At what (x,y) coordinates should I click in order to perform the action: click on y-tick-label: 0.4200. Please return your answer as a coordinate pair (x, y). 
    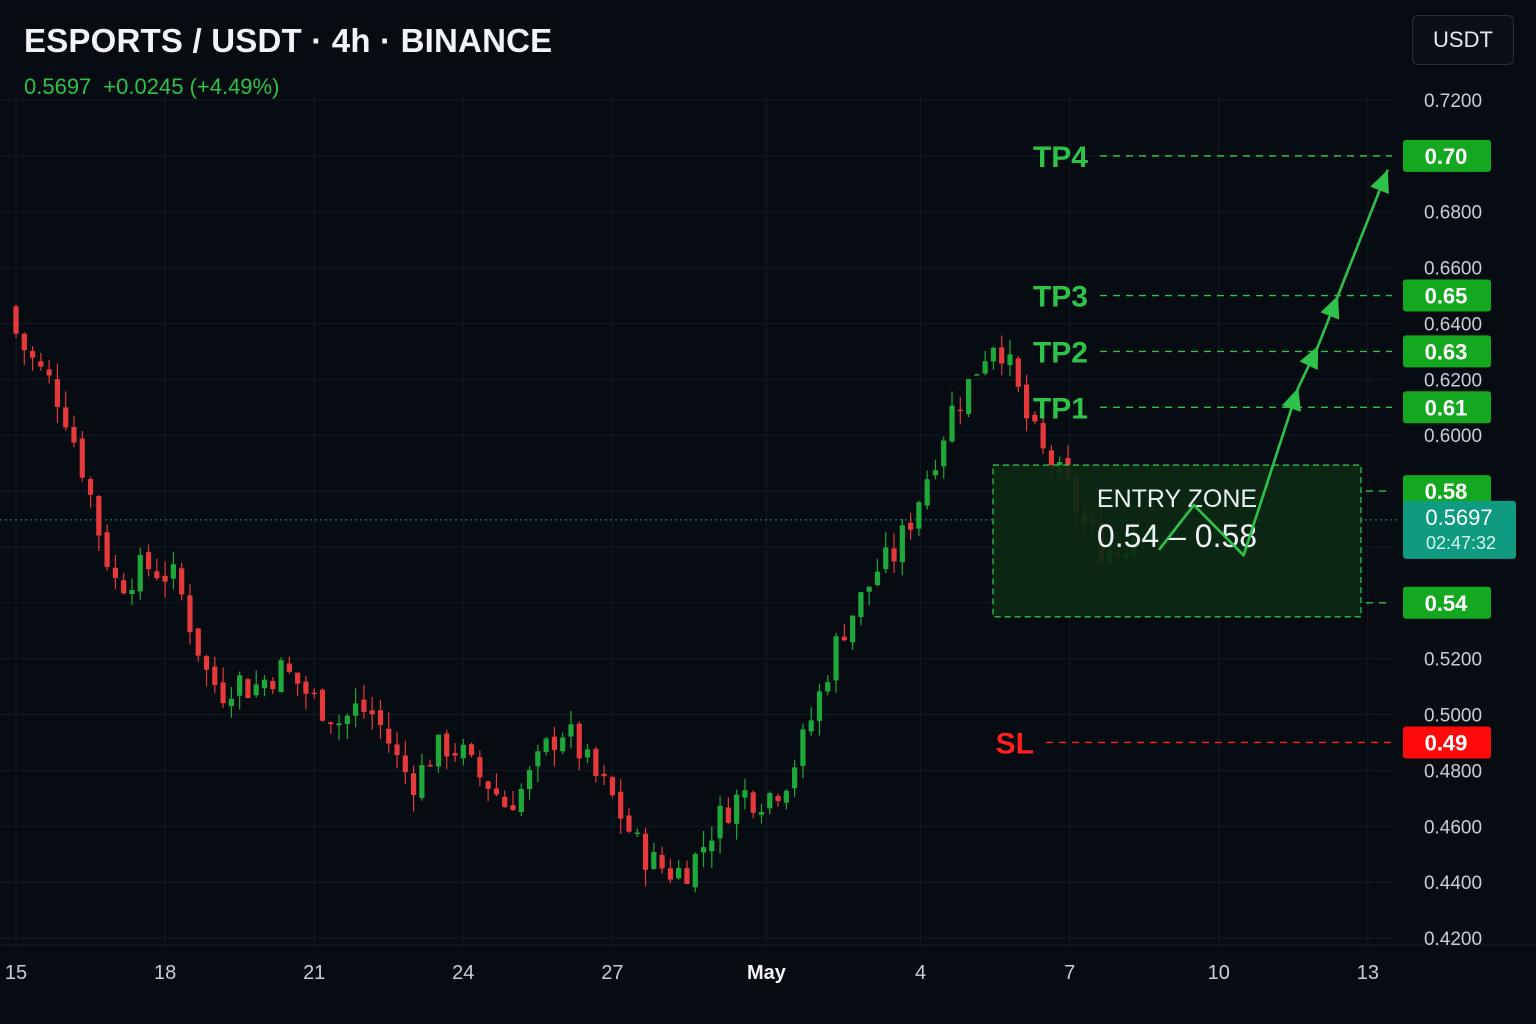
    Looking at the image, I should click on (1453, 939).